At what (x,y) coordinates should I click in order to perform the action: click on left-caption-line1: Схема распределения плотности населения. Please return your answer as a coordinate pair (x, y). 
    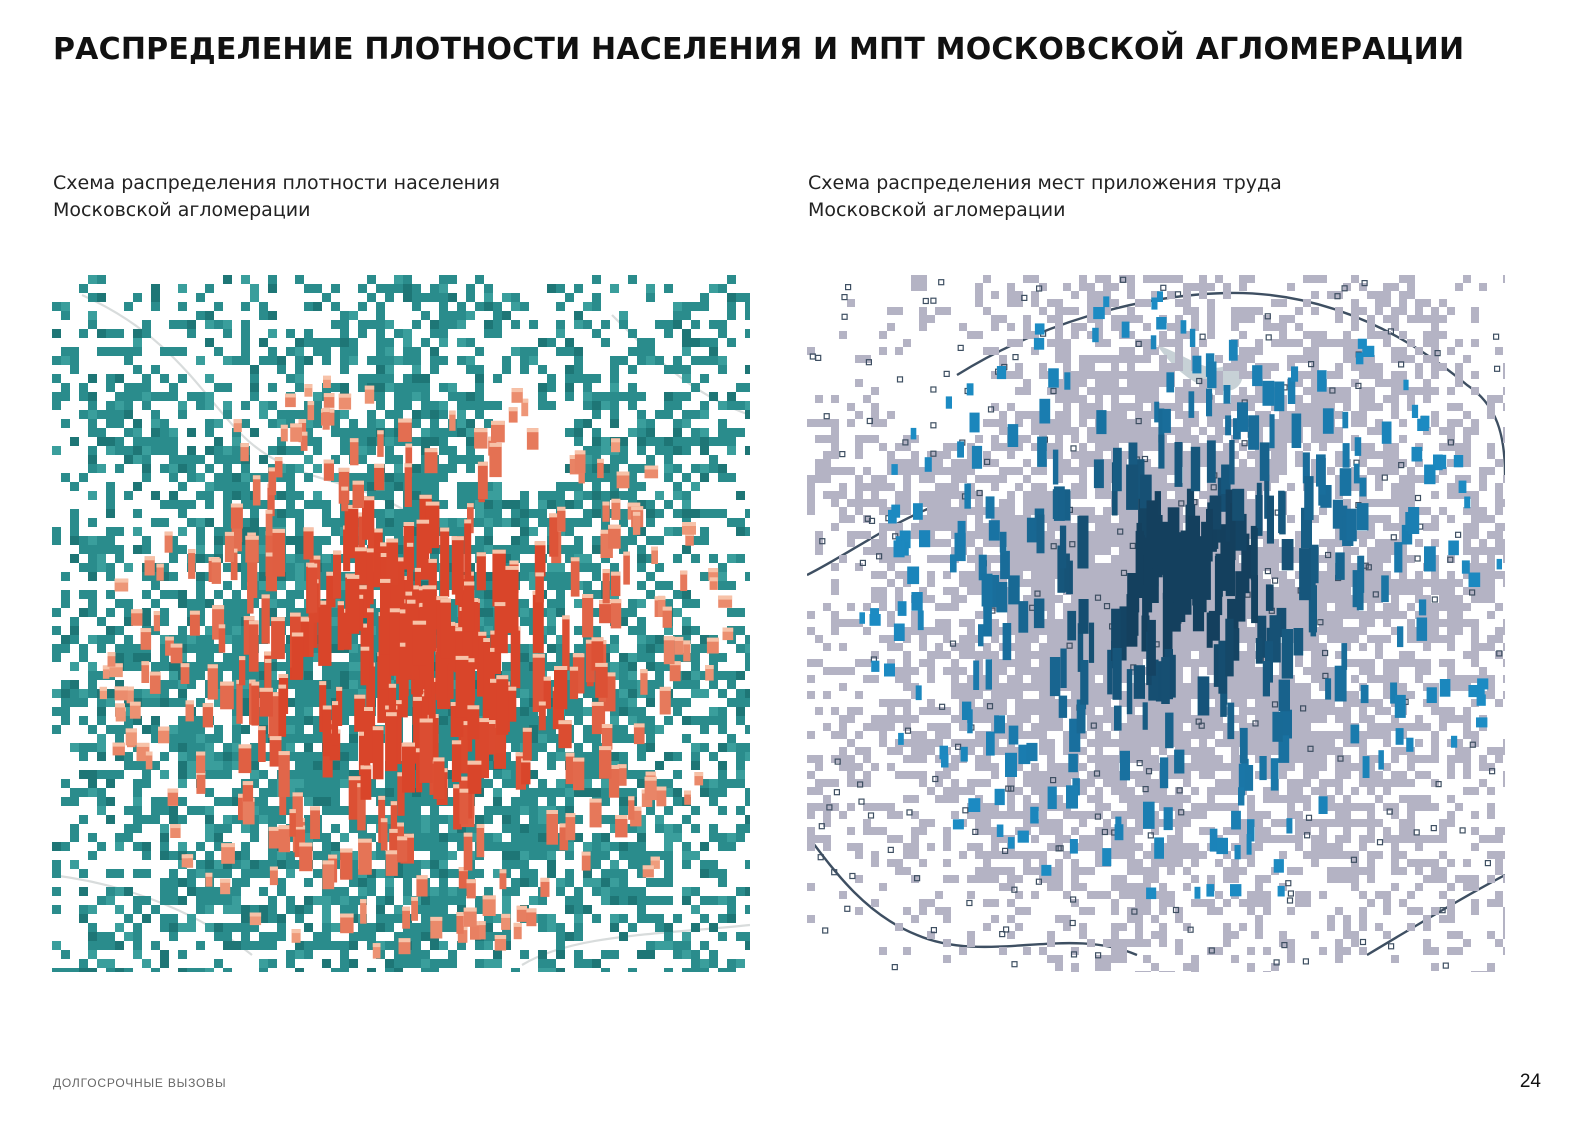
    Looking at the image, I should click on (276, 183).